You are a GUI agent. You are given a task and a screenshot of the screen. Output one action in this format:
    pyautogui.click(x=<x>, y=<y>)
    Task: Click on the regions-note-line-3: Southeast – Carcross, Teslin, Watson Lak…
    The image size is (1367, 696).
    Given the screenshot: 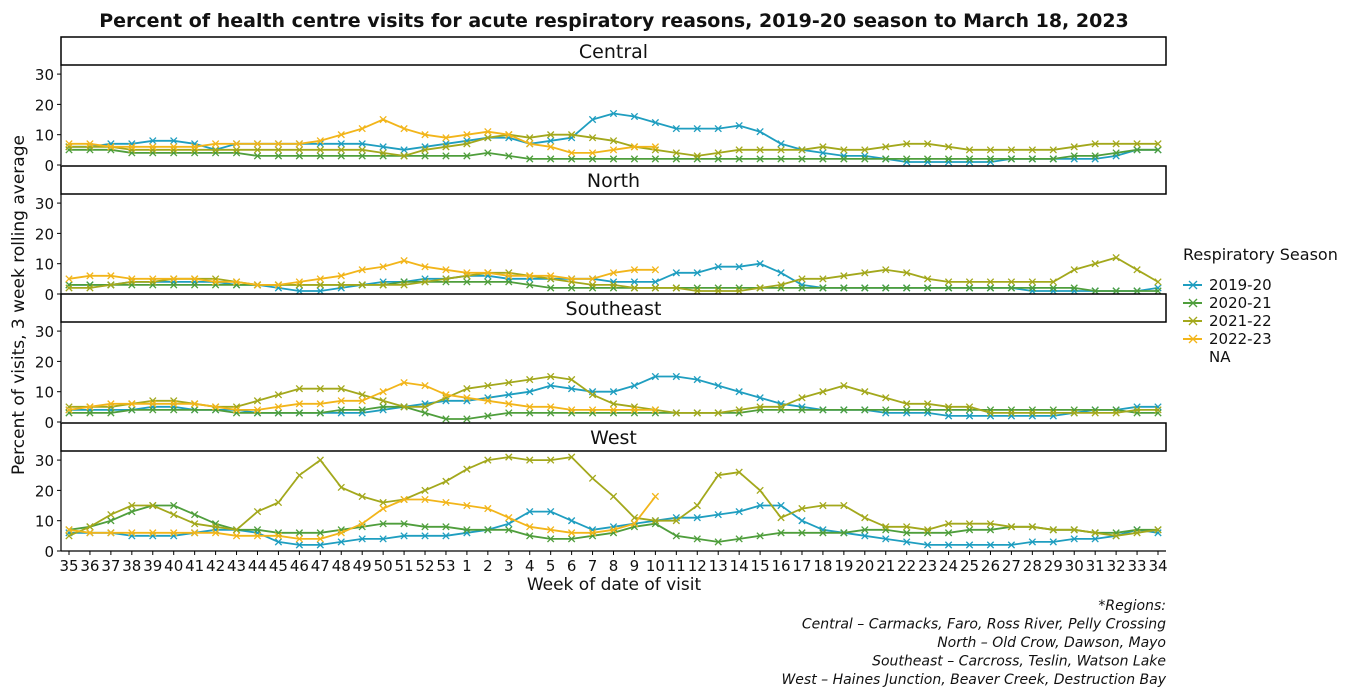 What is the action you would take?
    pyautogui.click(x=1019, y=662)
    